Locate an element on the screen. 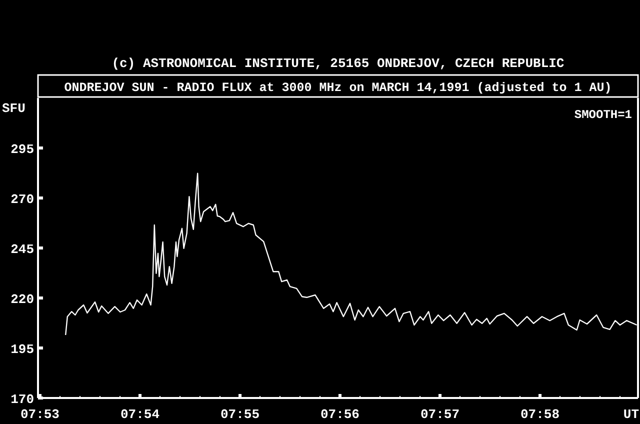 The height and width of the screenshot is (424, 640). y-tick-label: 170 is located at coordinates (22, 399).